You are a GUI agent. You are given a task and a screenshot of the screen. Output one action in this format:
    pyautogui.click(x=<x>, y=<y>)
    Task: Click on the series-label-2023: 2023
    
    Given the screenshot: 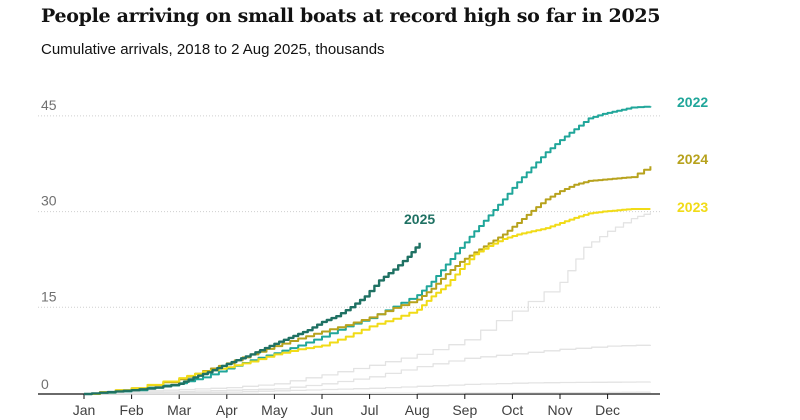 What is the action you would take?
    pyautogui.click(x=692, y=207)
    